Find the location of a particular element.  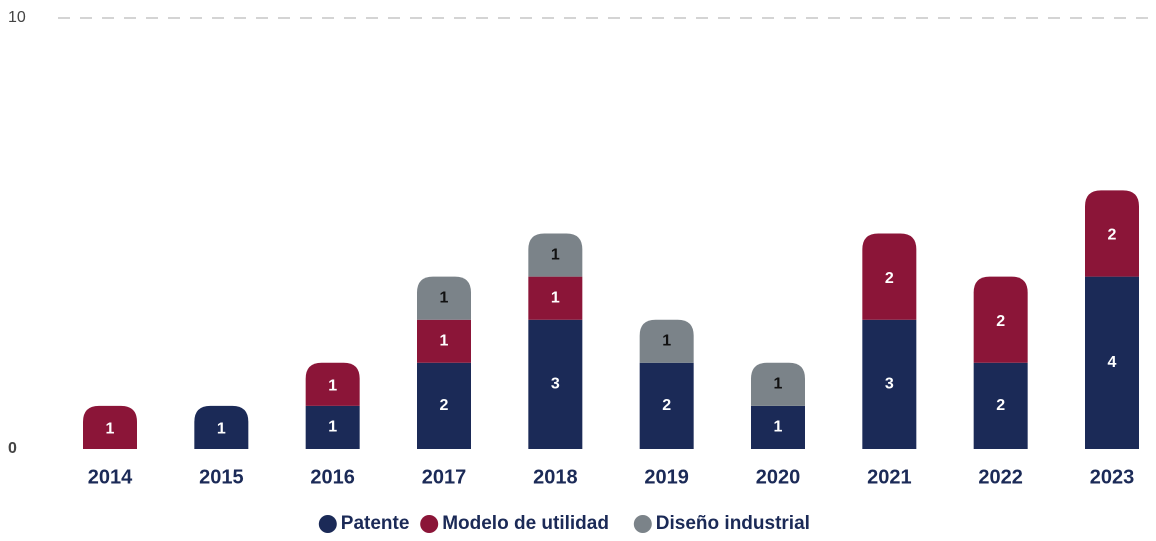

x-tick-label: 2014 is located at coordinates (110, 477).